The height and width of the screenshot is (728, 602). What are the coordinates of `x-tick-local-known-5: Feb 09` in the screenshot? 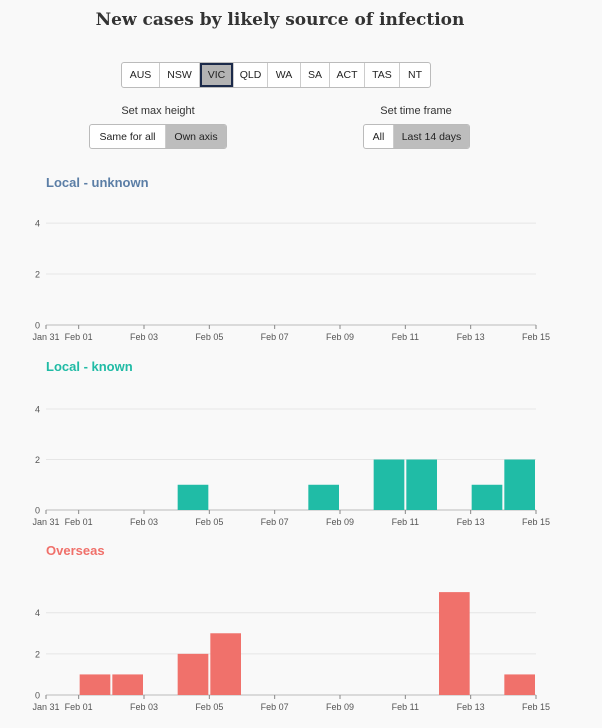 It's located at (340, 522).